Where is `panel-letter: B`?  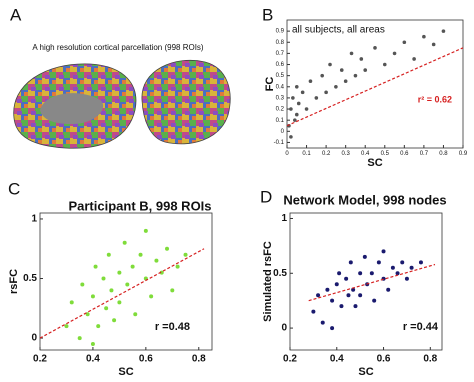
panel-letter: B is located at coordinates (267, 14).